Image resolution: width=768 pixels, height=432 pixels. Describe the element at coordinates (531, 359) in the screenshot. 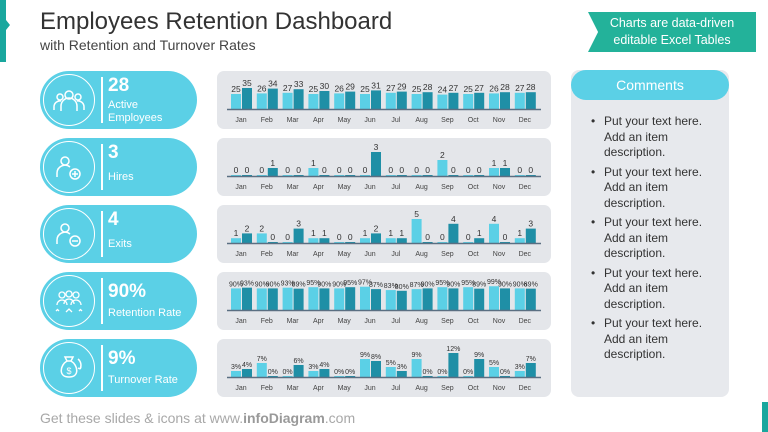

I see `data-label: 7%` at that location.